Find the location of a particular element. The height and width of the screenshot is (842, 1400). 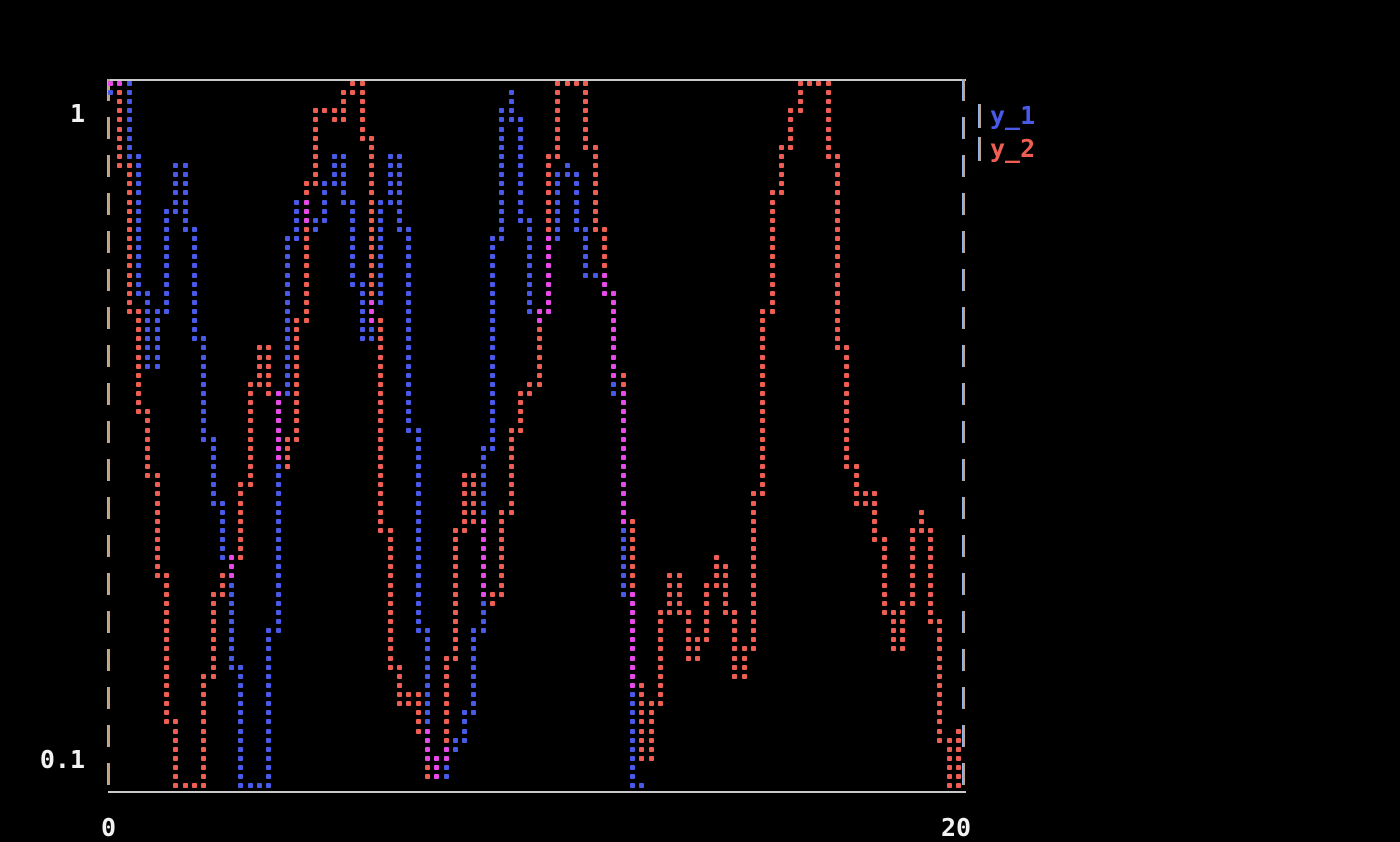

legend-item-y2: y_2 is located at coordinates (1006, 148).